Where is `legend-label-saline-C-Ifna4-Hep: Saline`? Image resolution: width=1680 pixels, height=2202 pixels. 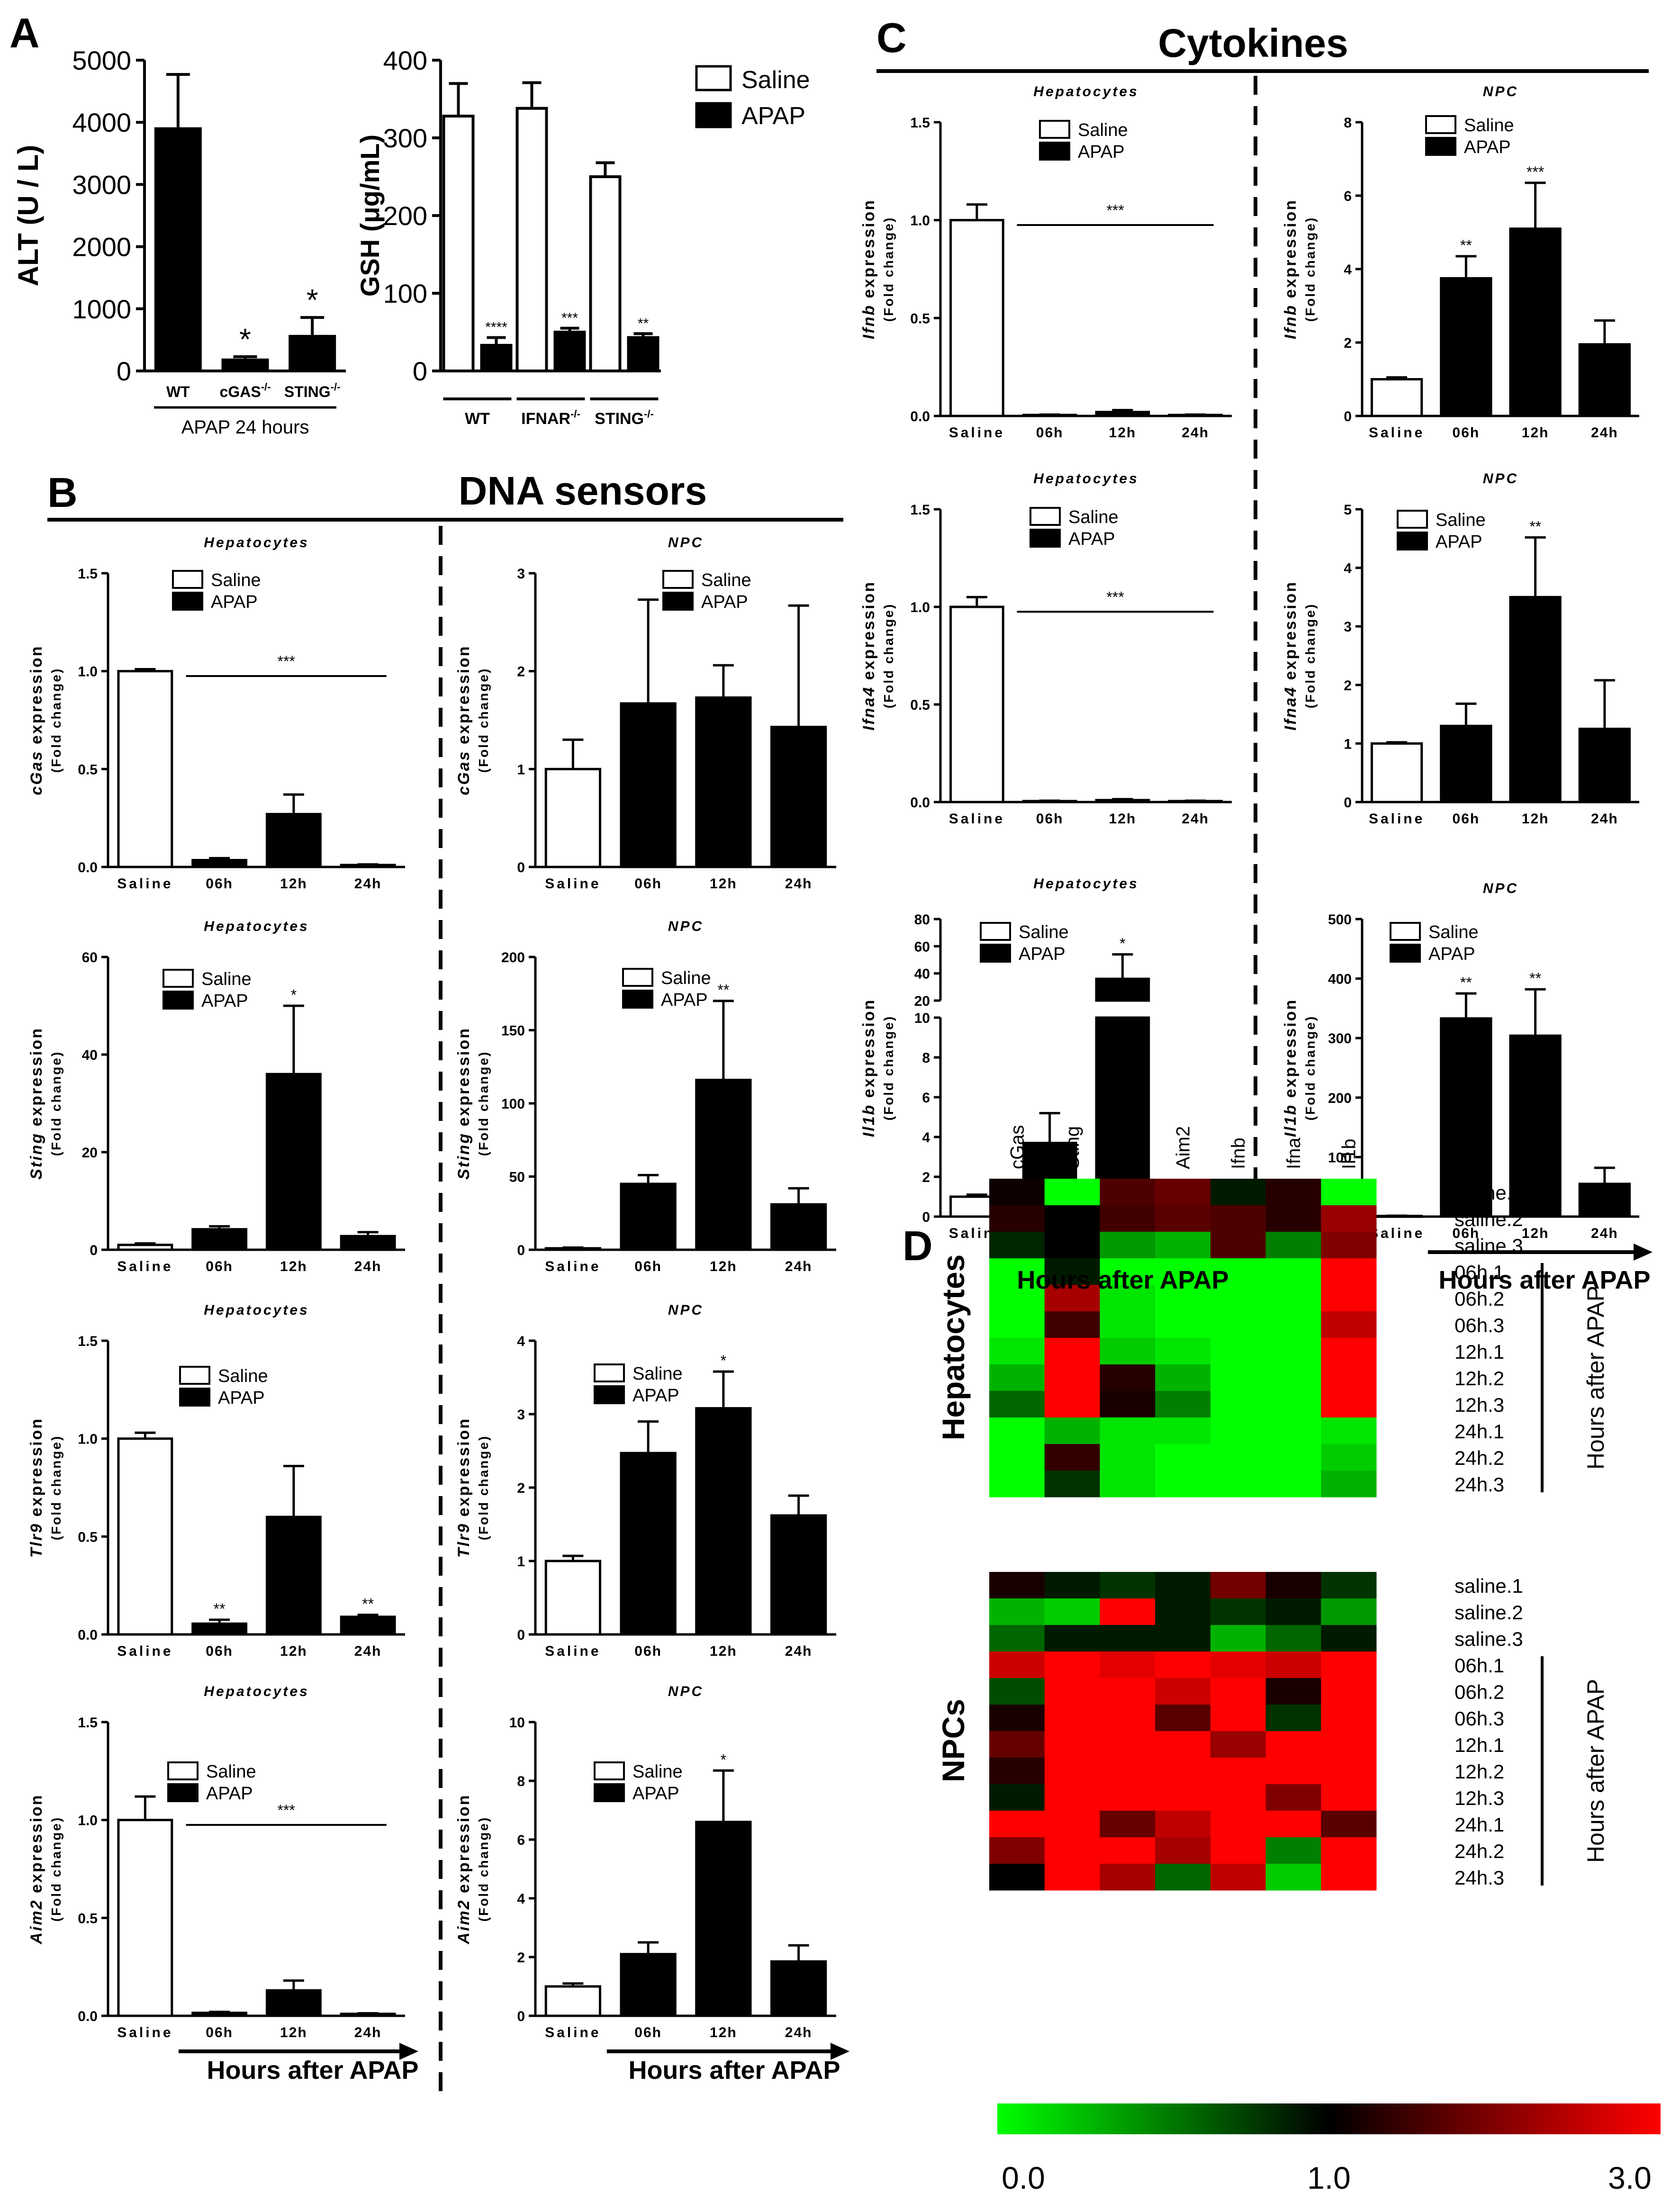
legend-label-saline-C-Ifna4-Hep: Saline is located at coordinates (1093, 517).